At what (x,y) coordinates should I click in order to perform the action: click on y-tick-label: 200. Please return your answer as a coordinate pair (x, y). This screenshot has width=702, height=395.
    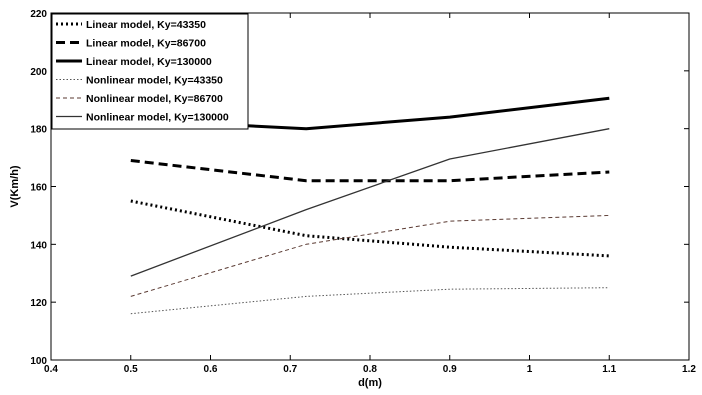
    Looking at the image, I should click on (38, 72).